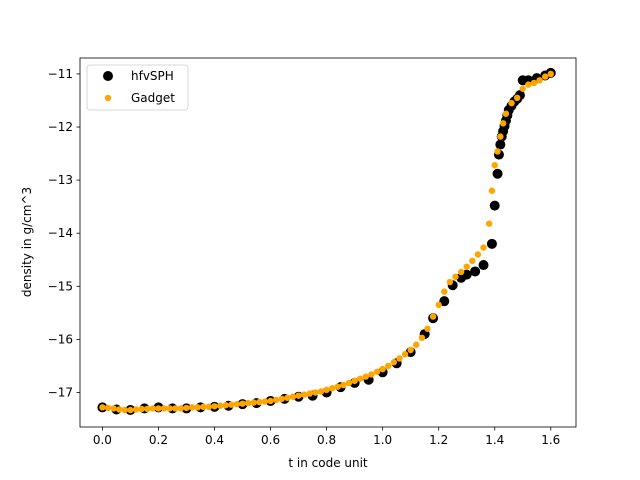 The image size is (640, 480). I want to click on y-axis-ticks: −17 −16 −15 −14 −13 −12 −11, so click(64, 233).